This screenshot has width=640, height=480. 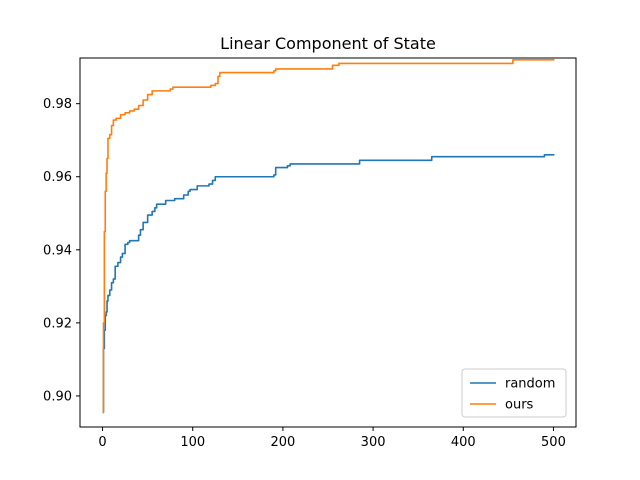 What do you see at coordinates (192, 442) in the screenshot?
I see `x-tick-label: 100` at bounding box center [192, 442].